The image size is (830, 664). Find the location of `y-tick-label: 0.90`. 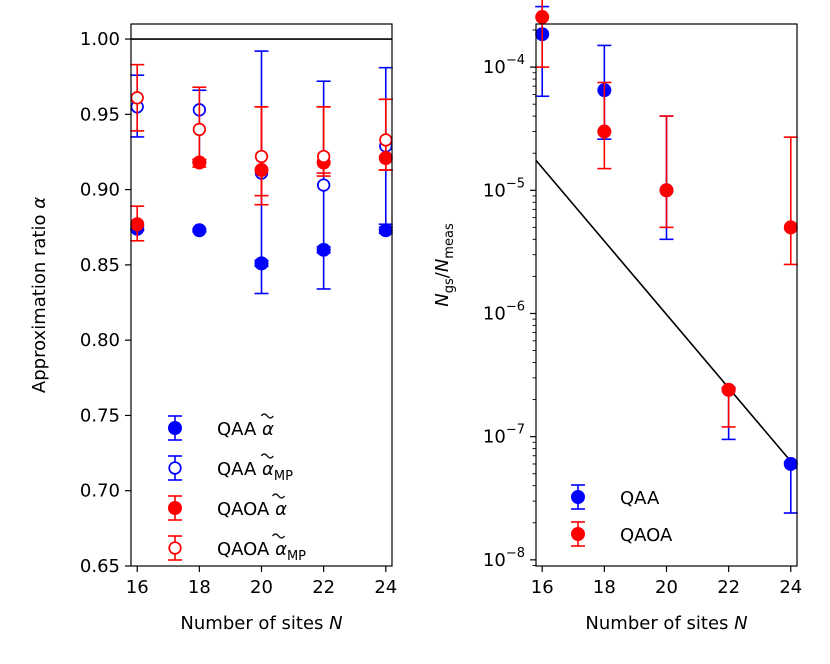

y-tick-label: 0.90 is located at coordinates (100, 190).